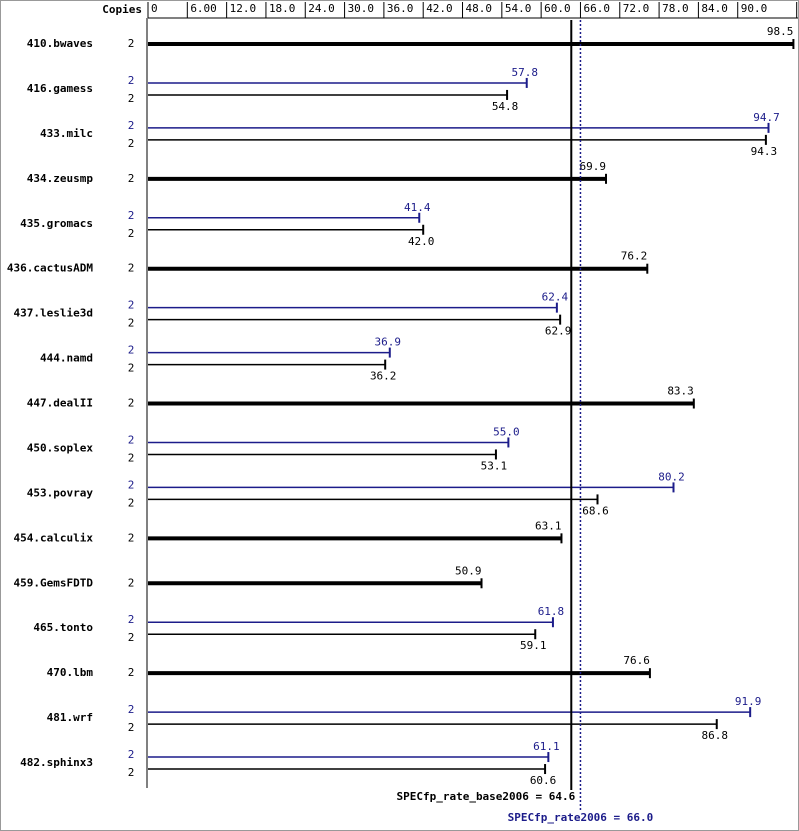 This screenshot has height=831, width=799. What do you see at coordinates (593, 166) in the screenshot?
I see `value-label: 69.9` at bounding box center [593, 166].